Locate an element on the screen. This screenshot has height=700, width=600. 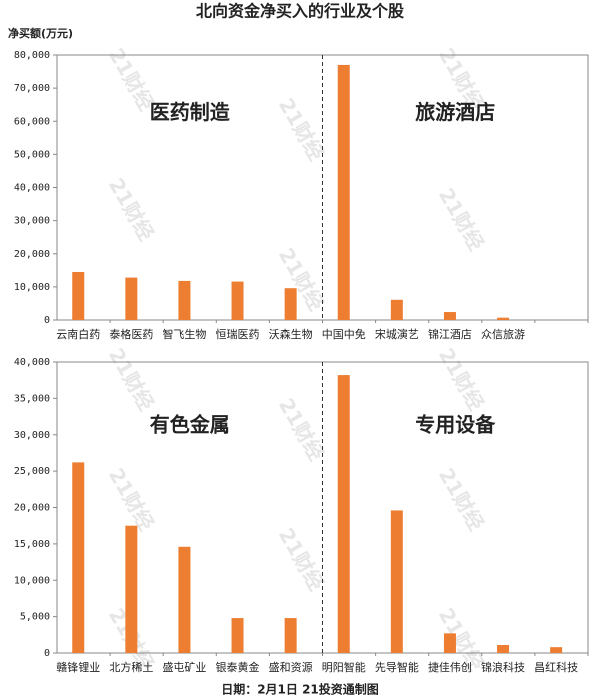
footer: 日期：2月1日 21投资通制图 is located at coordinates (300, 689).